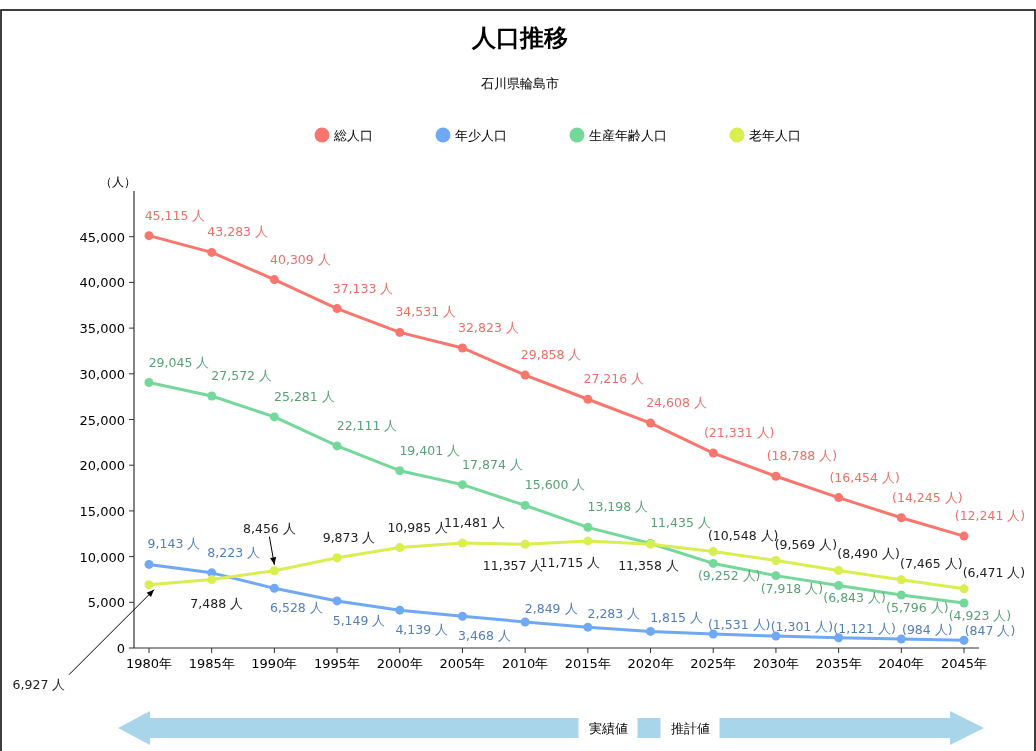 The image size is (1036, 751). What do you see at coordinates (234, 552) in the screenshot?
I see `data-label: 8,223 人` at bounding box center [234, 552].